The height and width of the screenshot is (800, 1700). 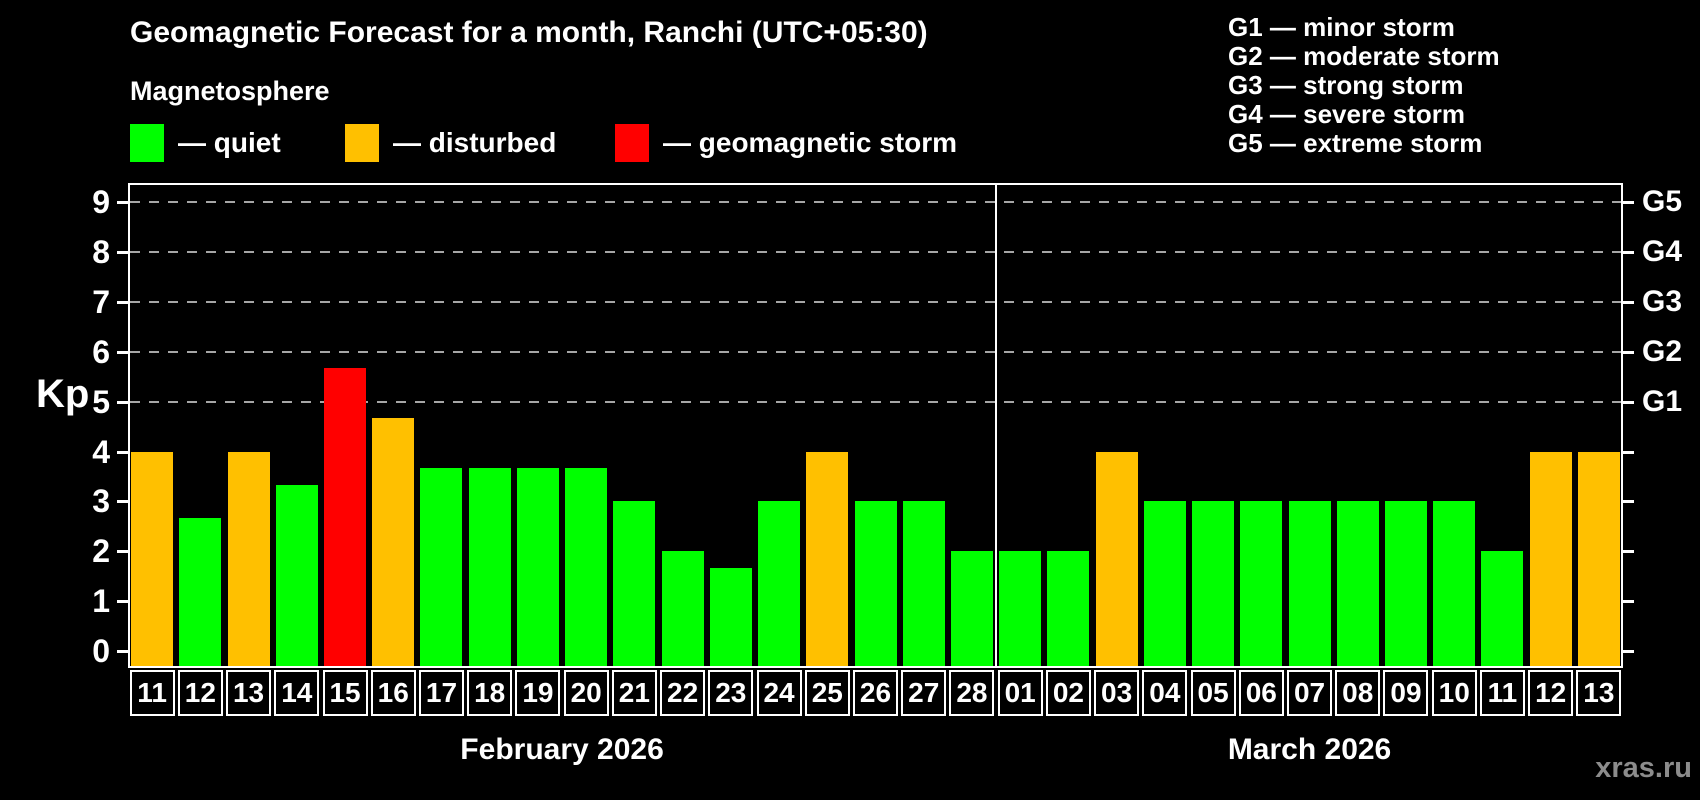 I want to click on gridline-kp9, so click(x=875, y=202).